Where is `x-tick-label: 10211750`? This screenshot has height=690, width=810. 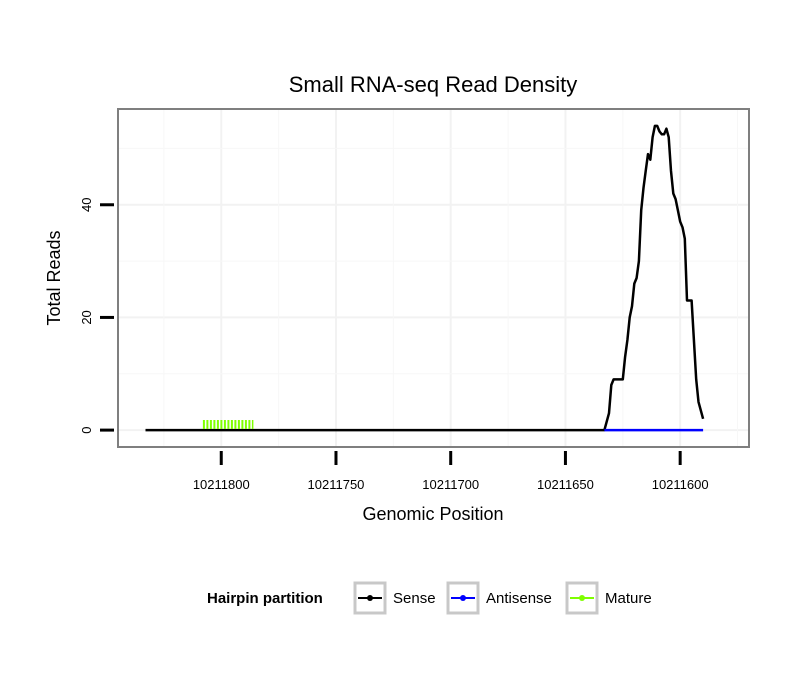
x-tick-label: 10211750 is located at coordinates (336, 484).